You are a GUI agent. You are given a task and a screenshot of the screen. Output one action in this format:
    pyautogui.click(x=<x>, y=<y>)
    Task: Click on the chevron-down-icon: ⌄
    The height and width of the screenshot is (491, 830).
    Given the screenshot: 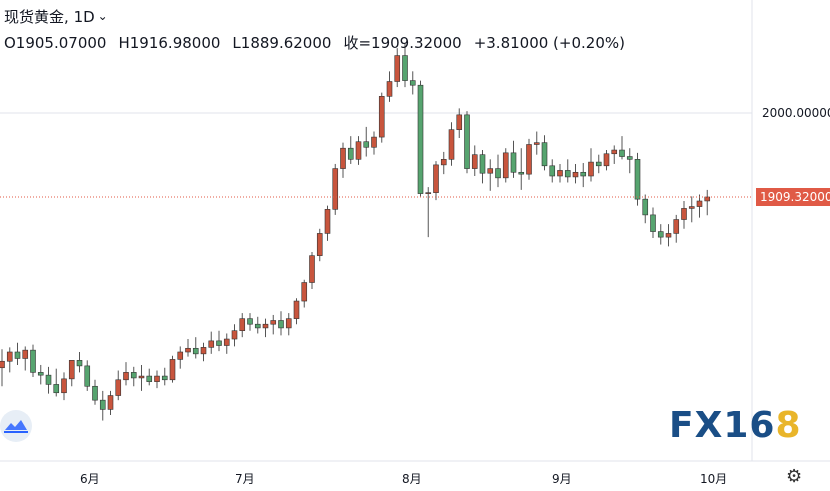 What is the action you would take?
    pyautogui.click(x=102, y=16)
    